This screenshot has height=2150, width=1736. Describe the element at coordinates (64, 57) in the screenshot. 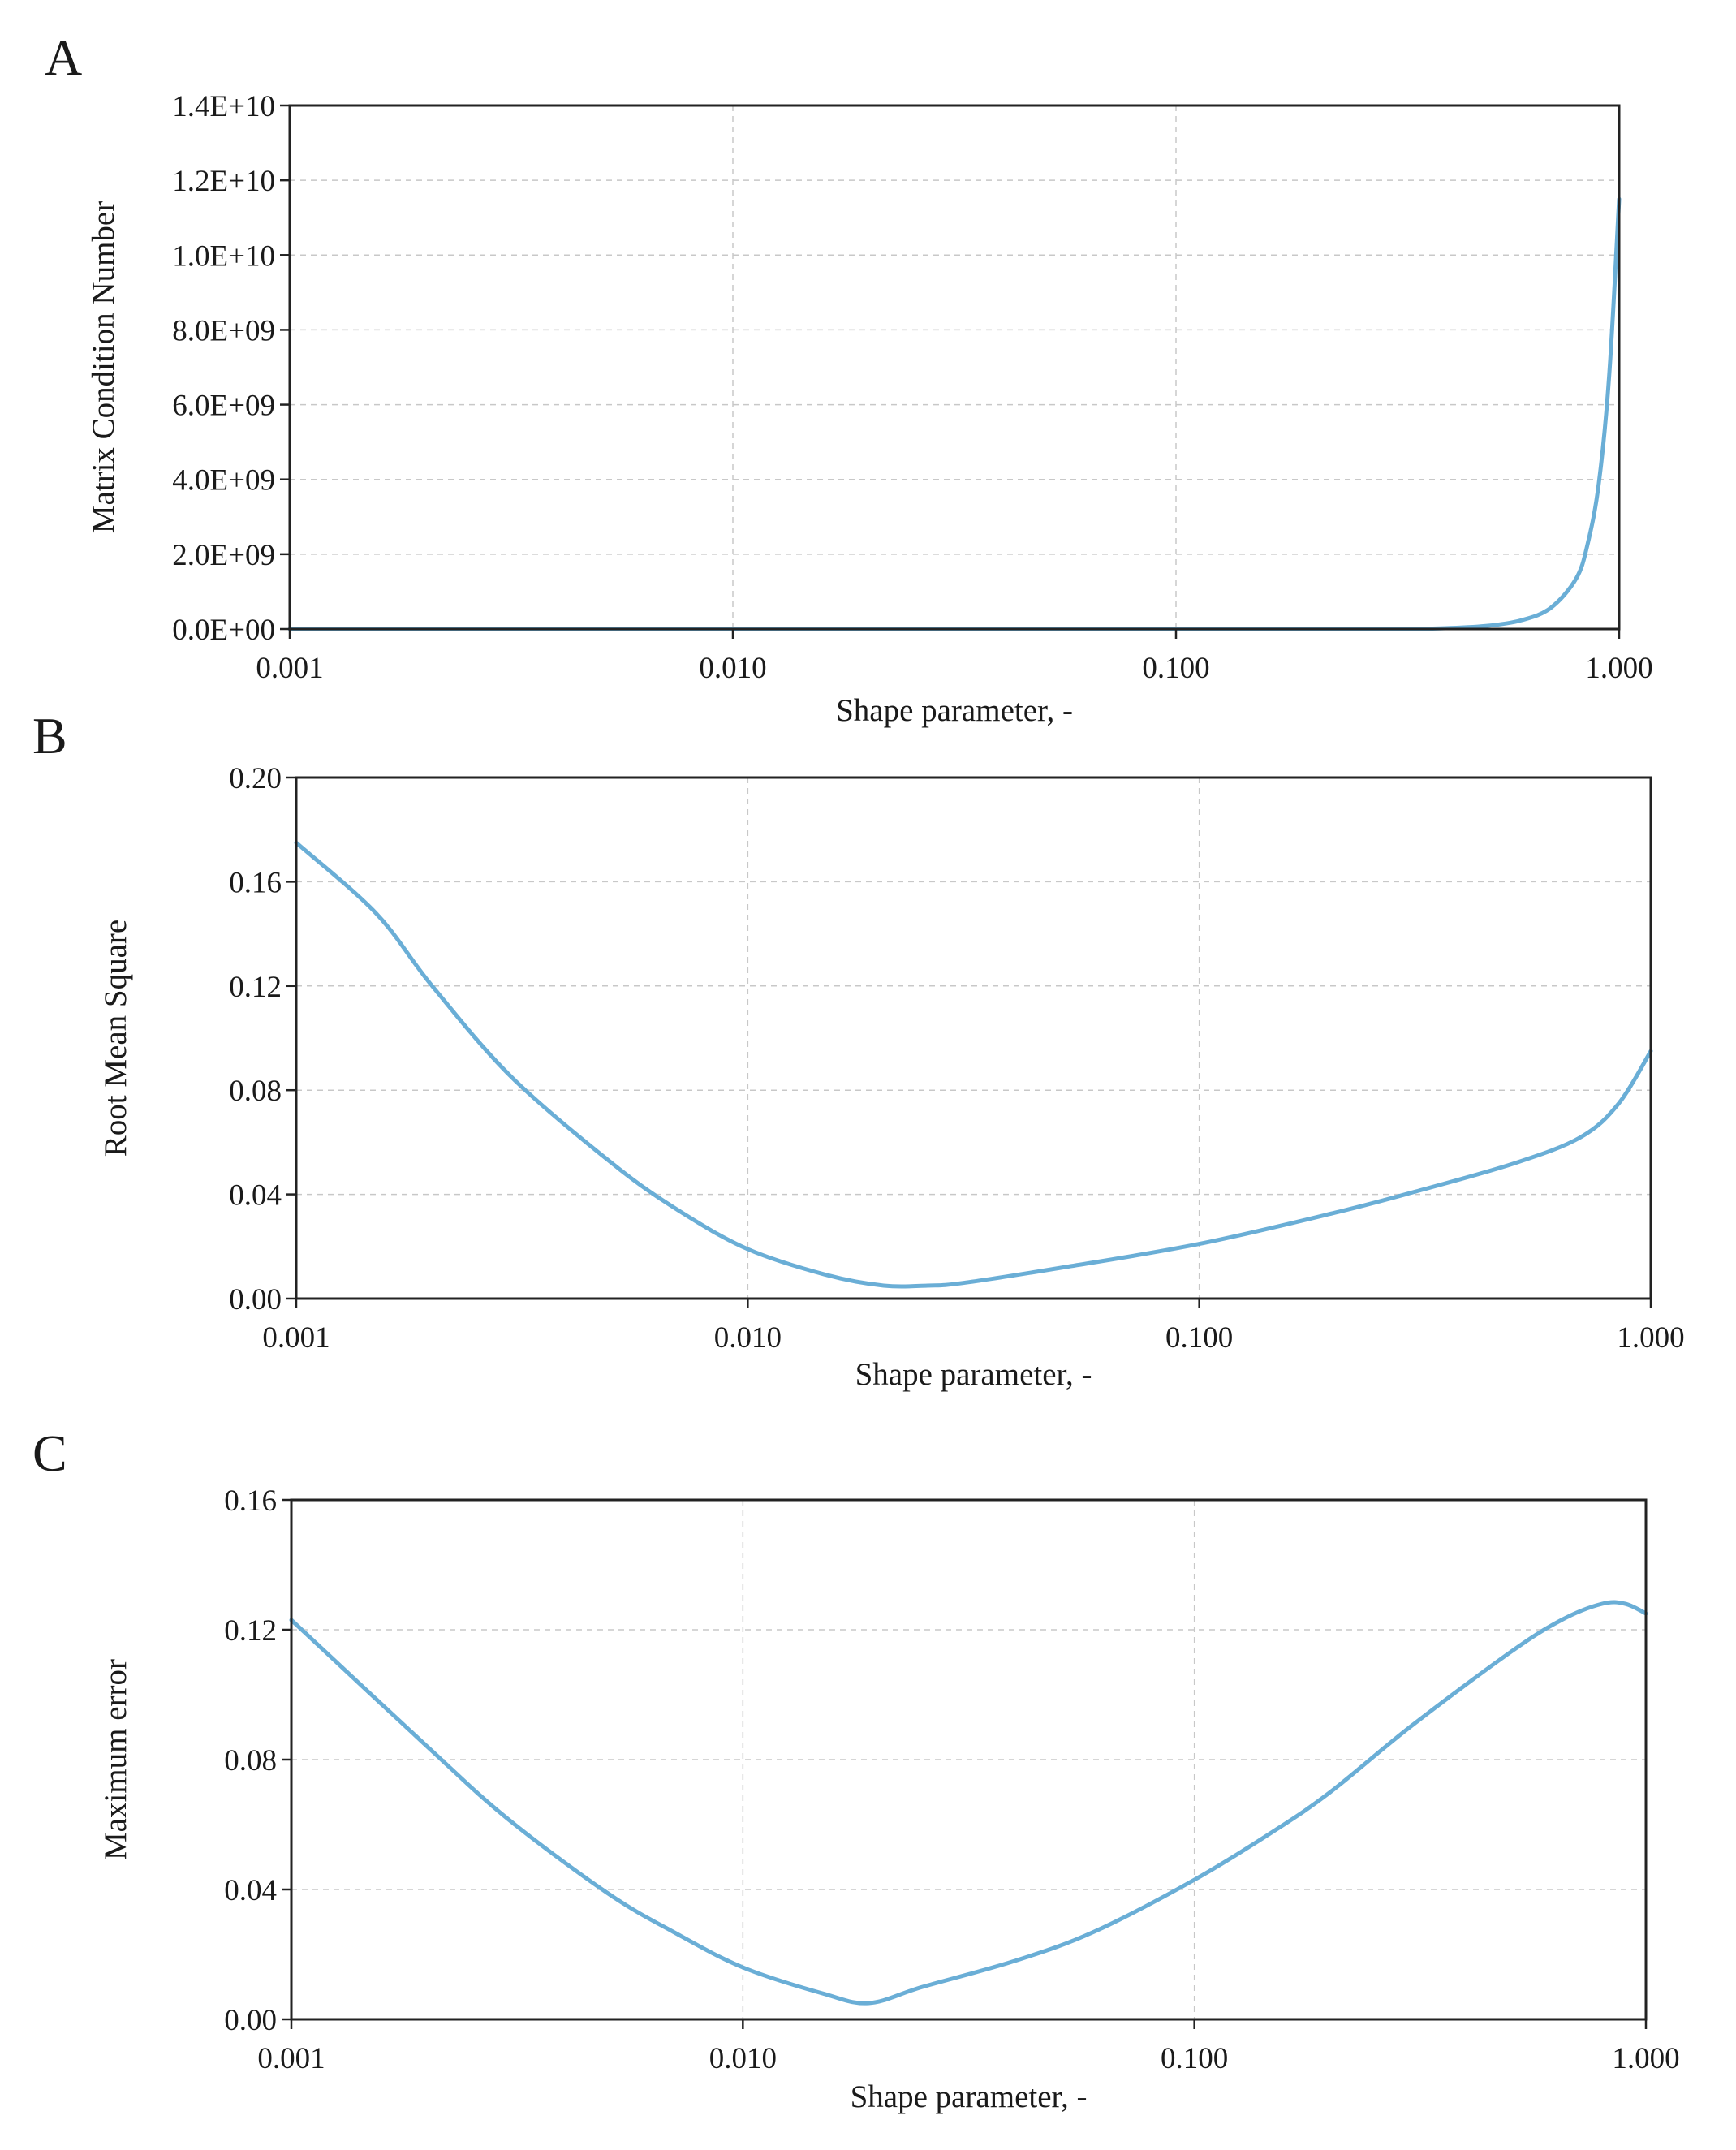

I see `panel-label: A` at that location.